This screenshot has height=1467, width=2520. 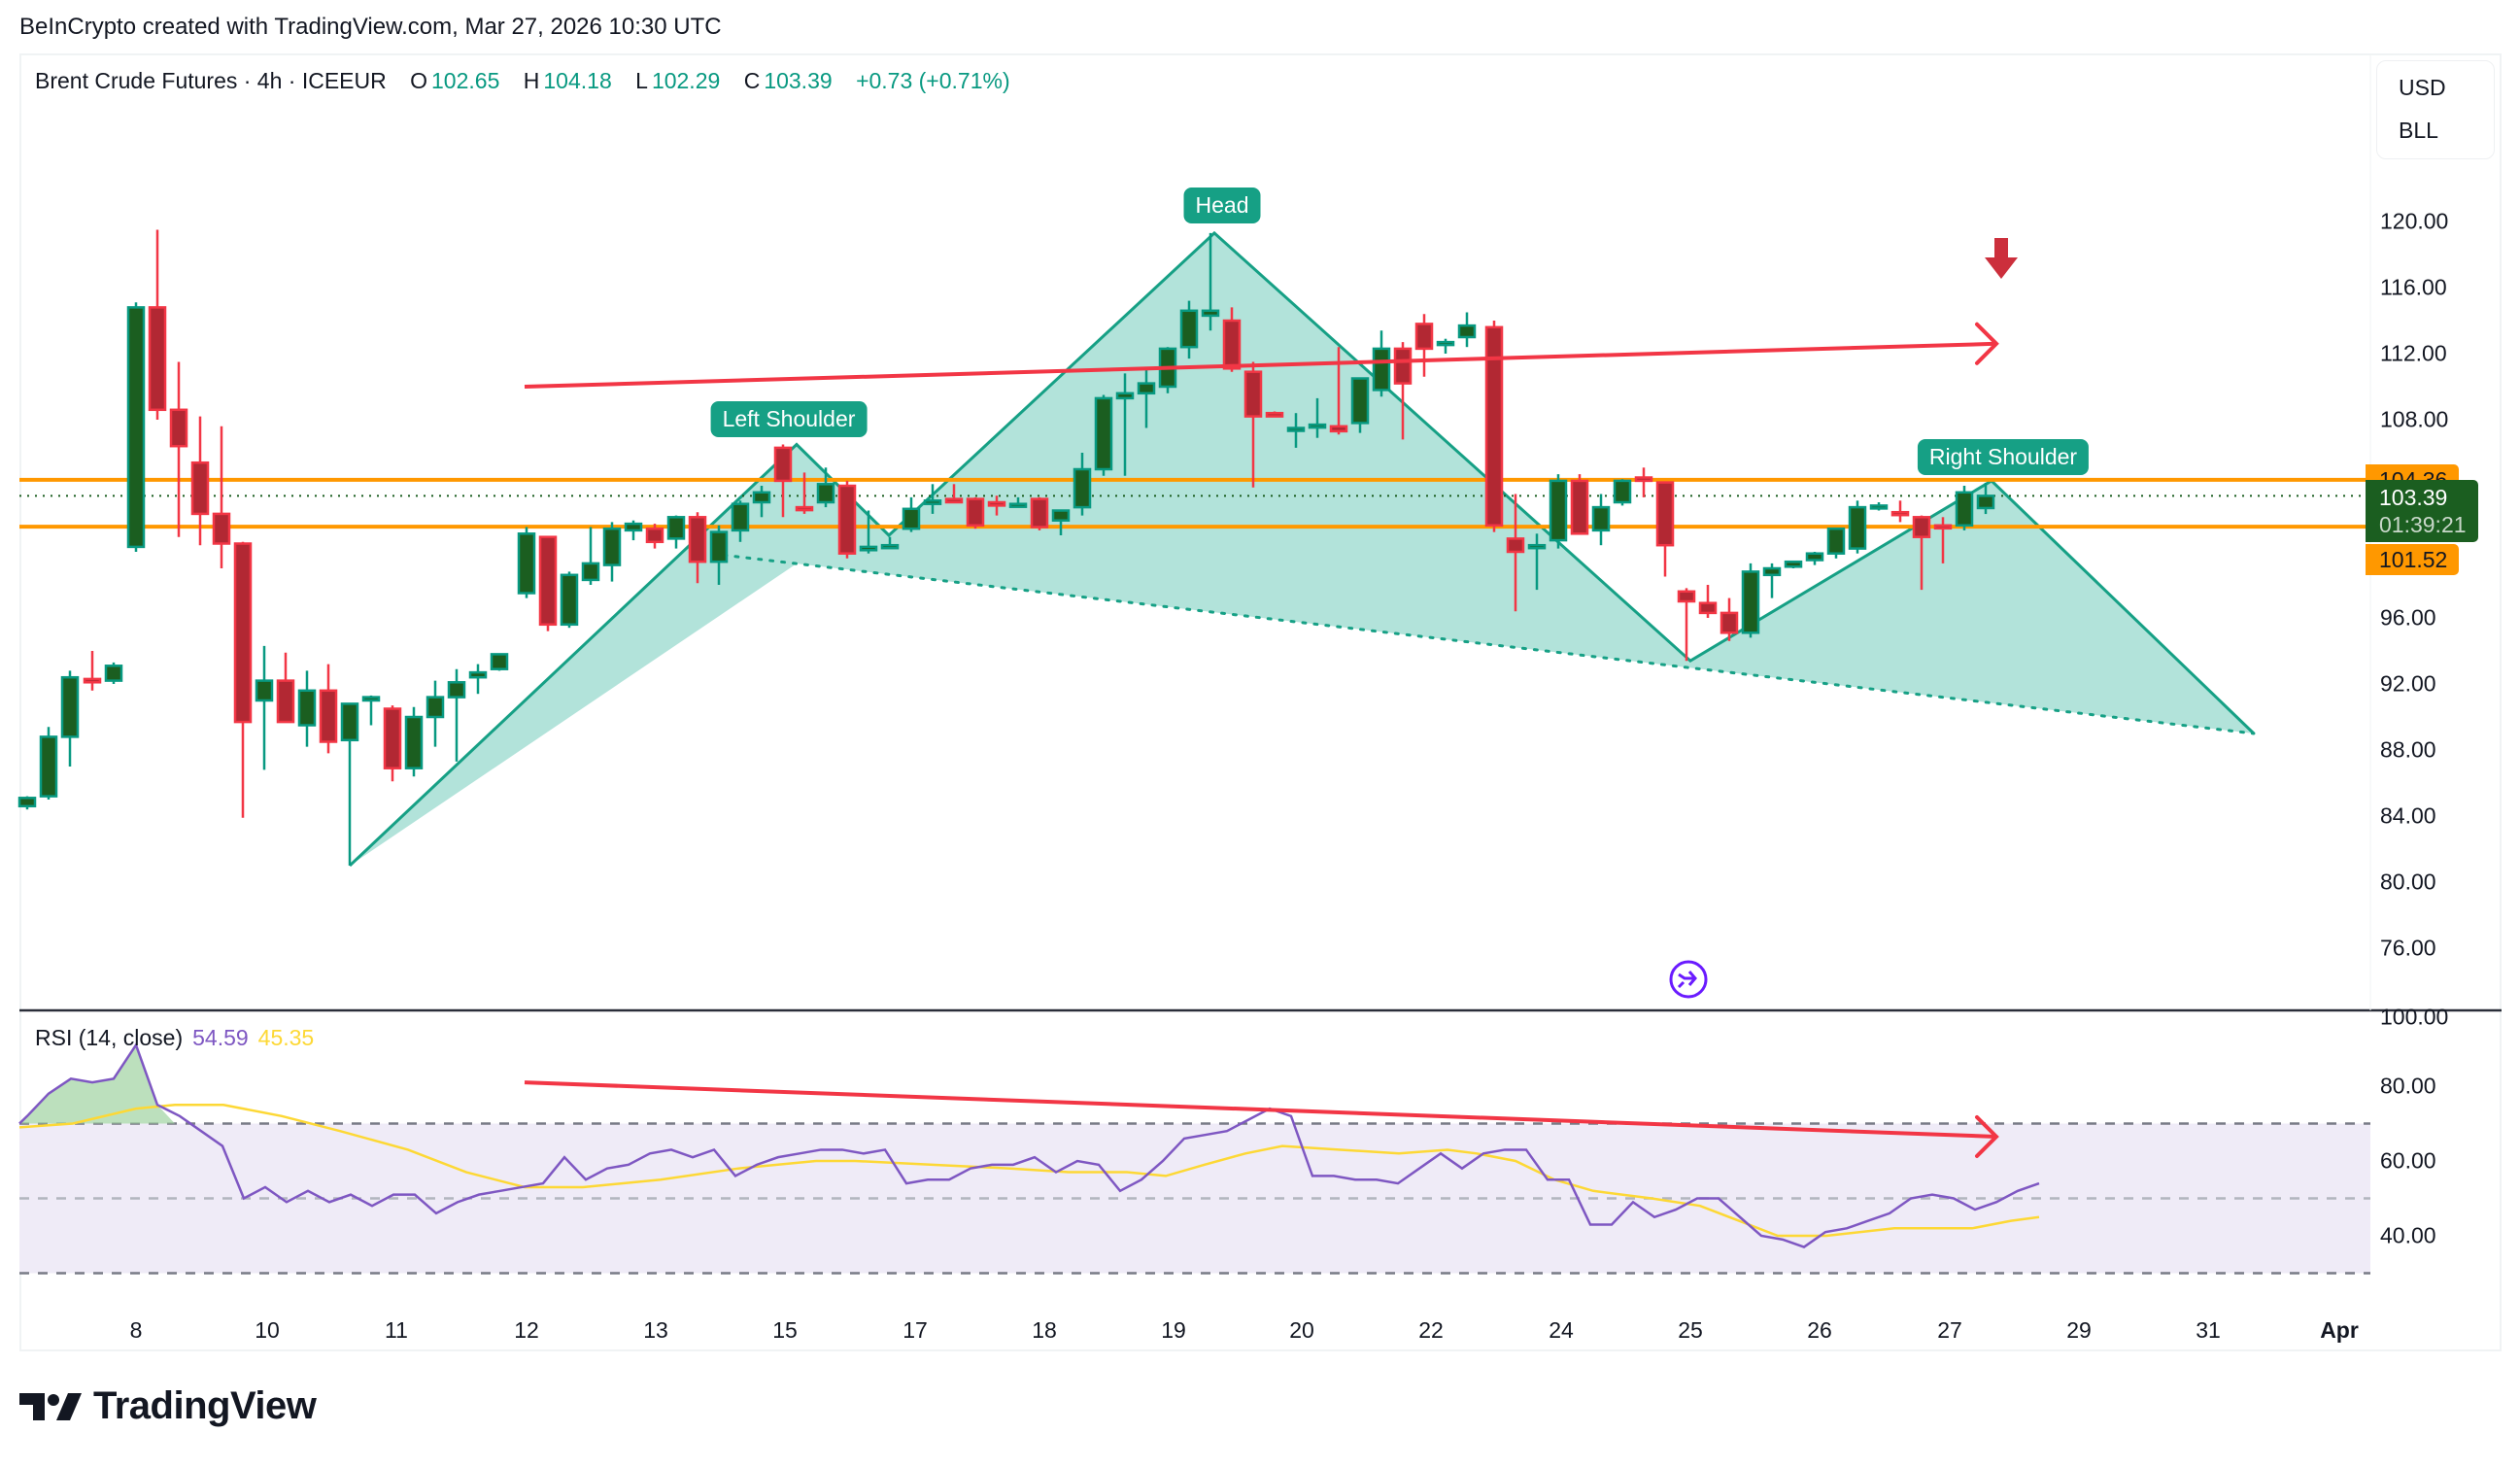 What do you see at coordinates (2418, 130) in the screenshot?
I see `unit-label: BLL` at bounding box center [2418, 130].